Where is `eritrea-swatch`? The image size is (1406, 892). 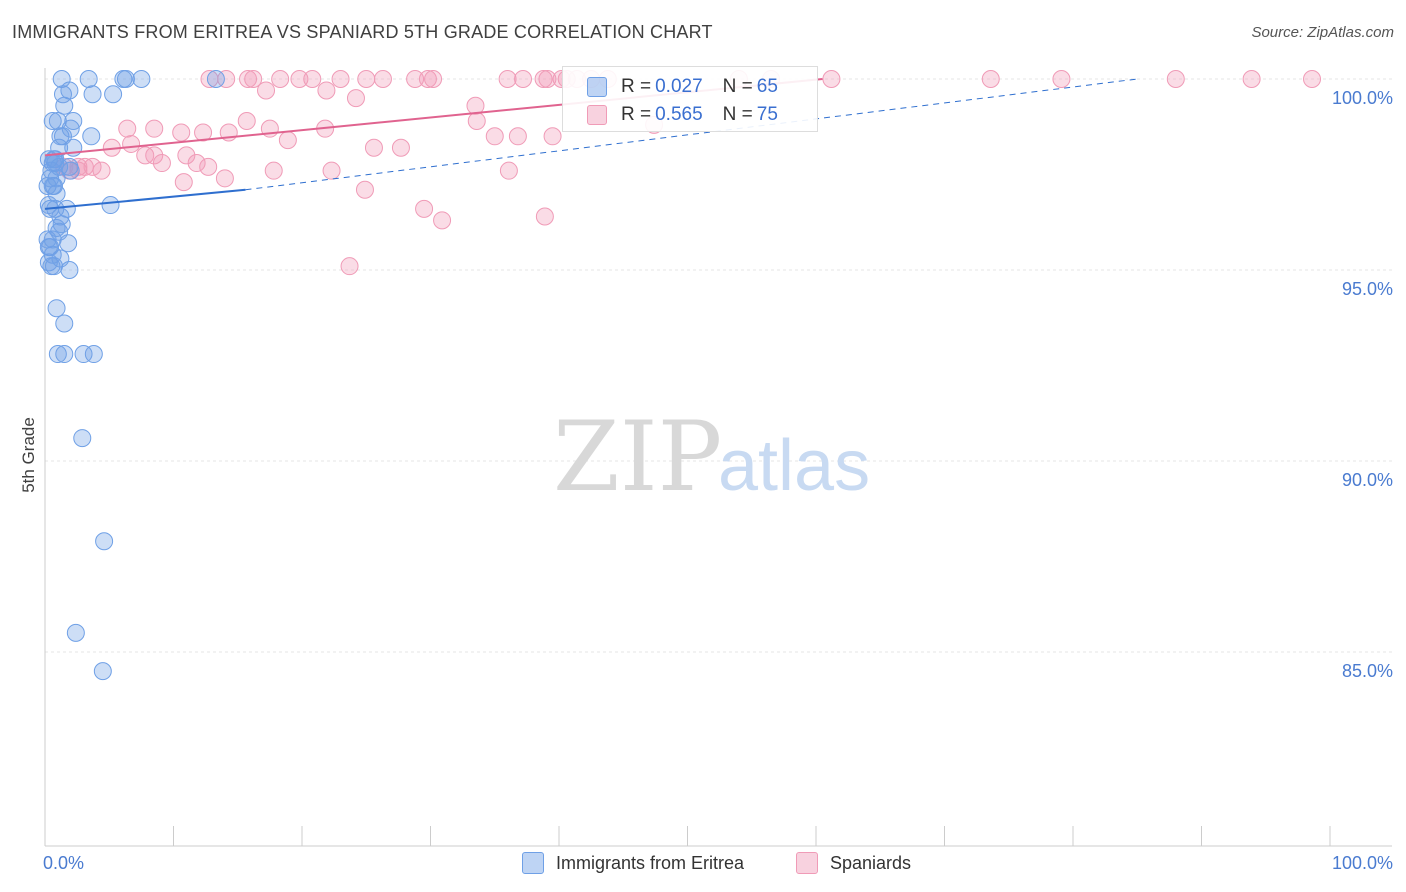
eritrea-swatch is located at coordinates (597, 87).